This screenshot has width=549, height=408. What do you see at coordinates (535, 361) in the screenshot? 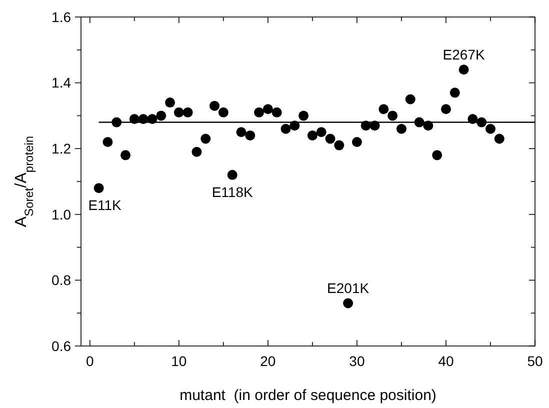
I see `x-tick-label: 50` at bounding box center [535, 361].